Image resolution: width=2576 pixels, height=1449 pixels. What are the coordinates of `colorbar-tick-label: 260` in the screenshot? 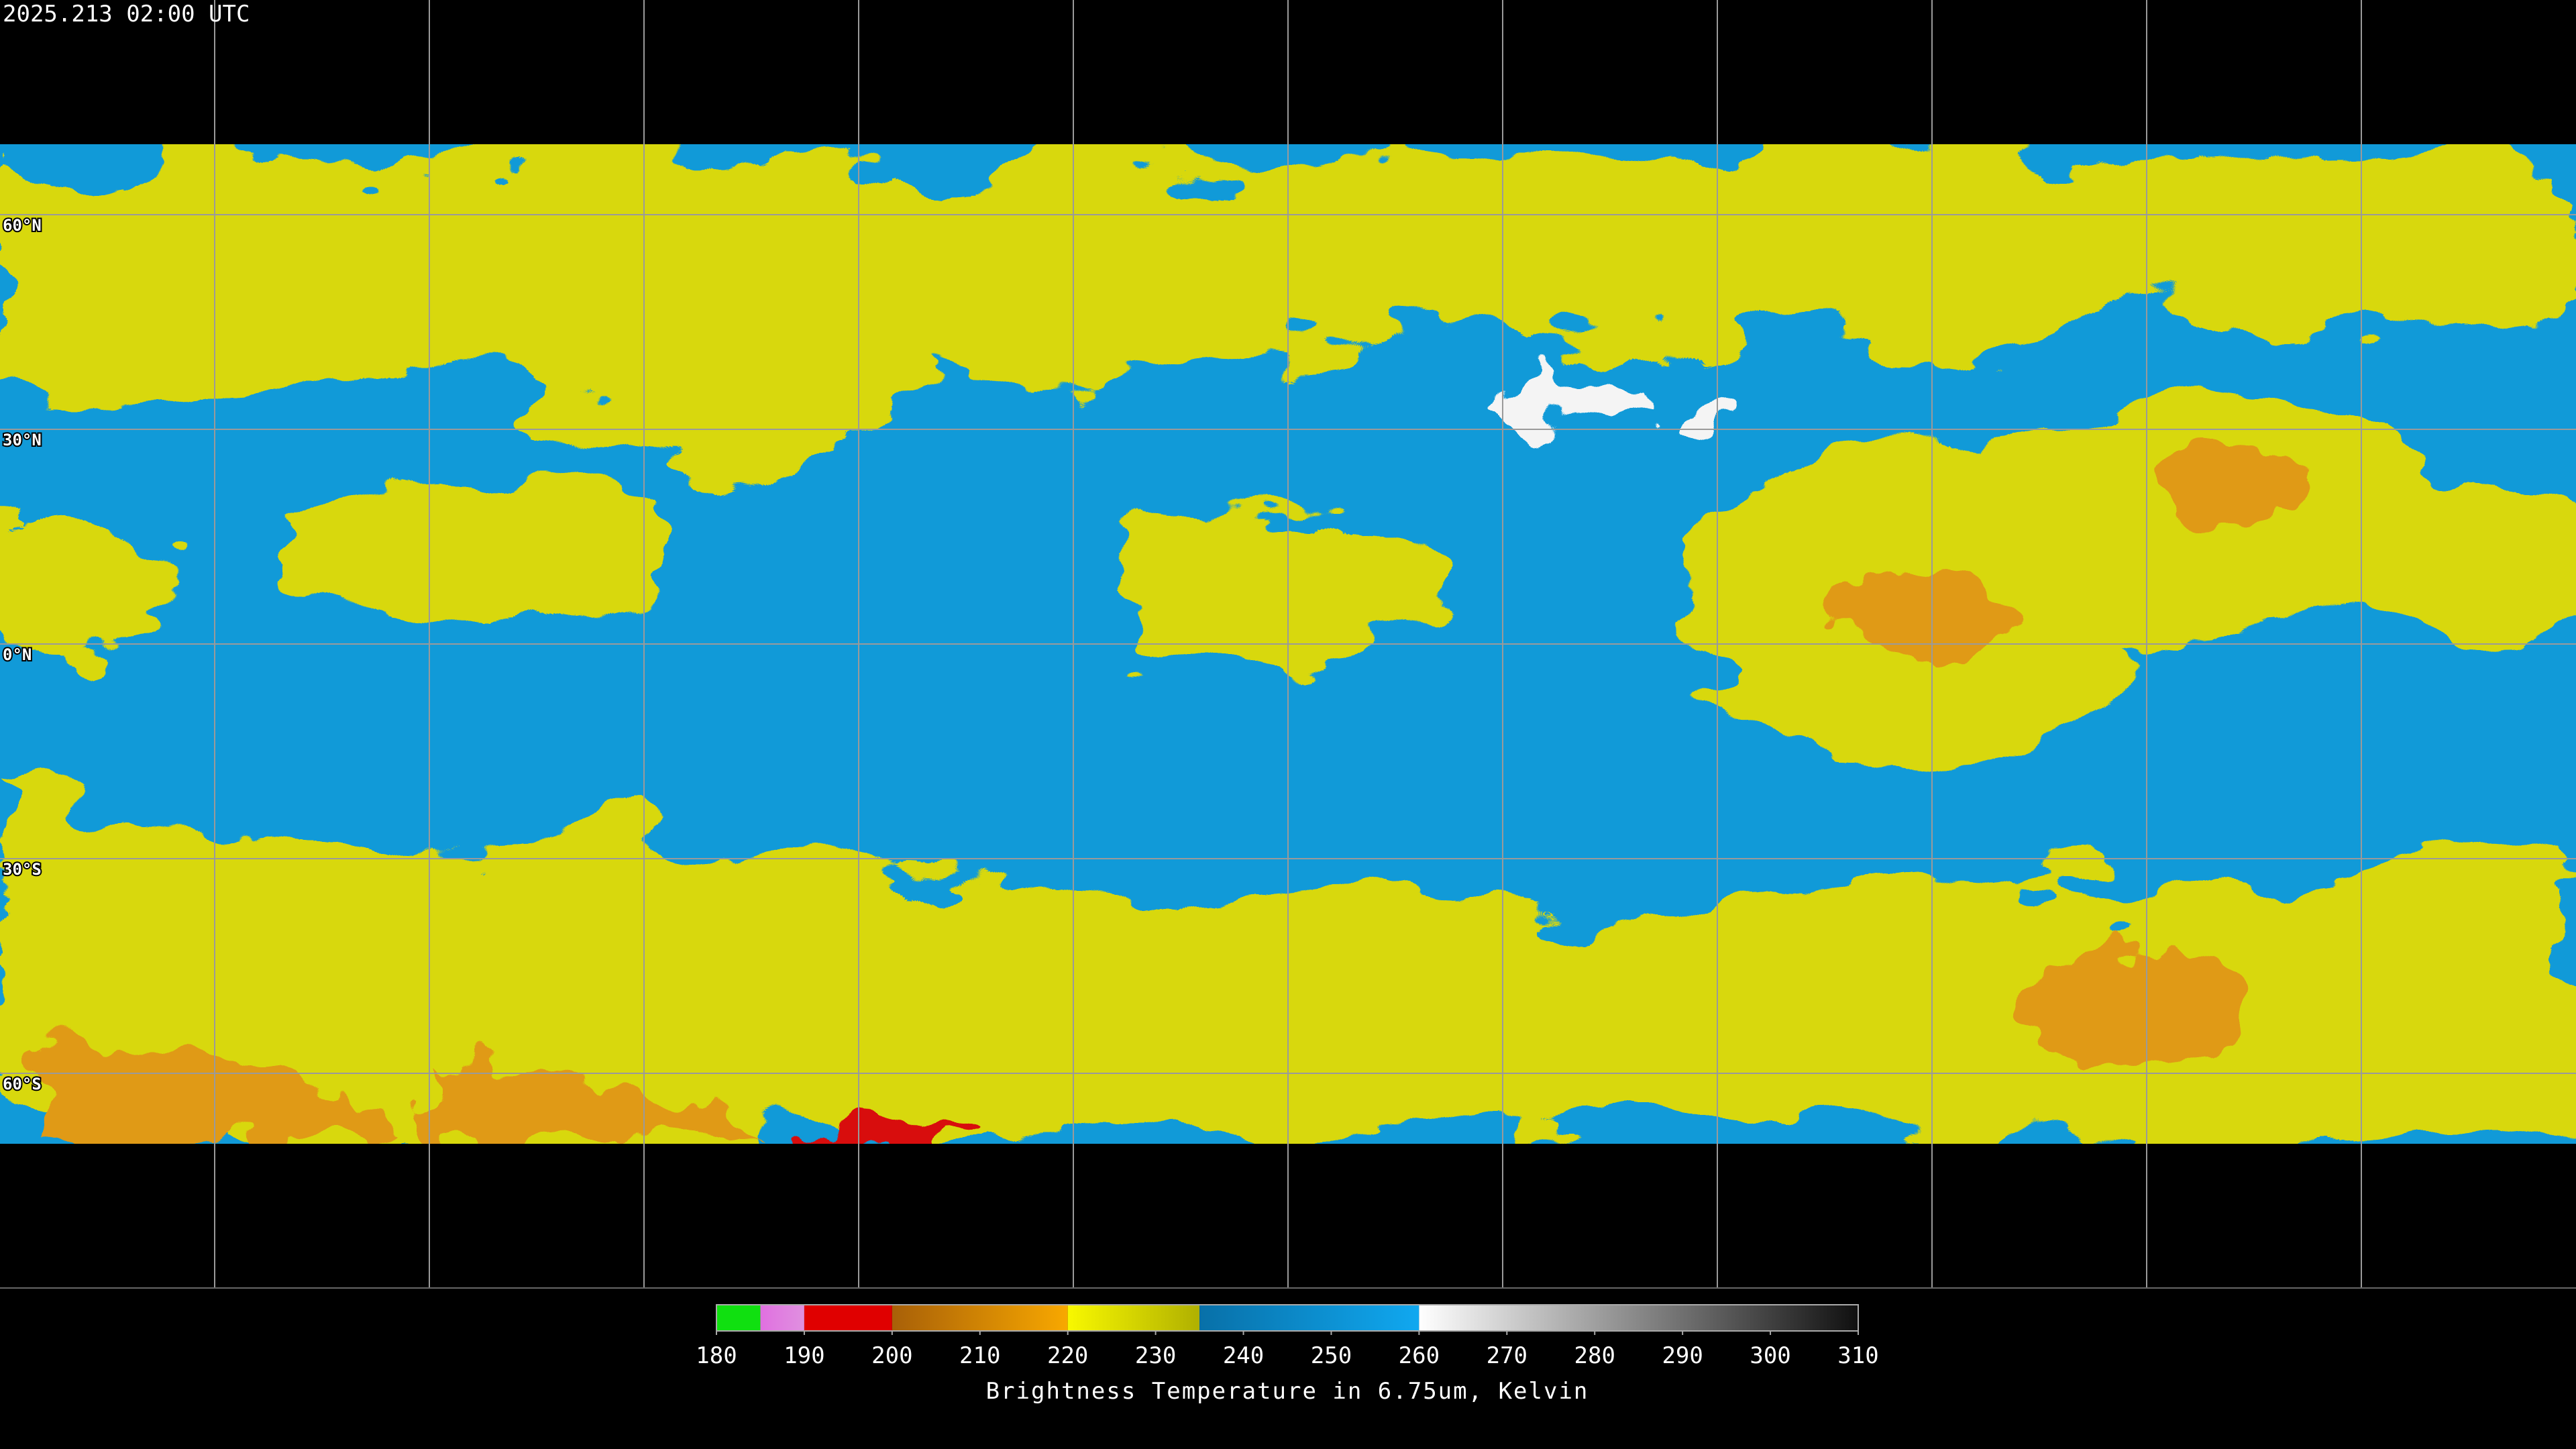 It's located at (1419, 1355).